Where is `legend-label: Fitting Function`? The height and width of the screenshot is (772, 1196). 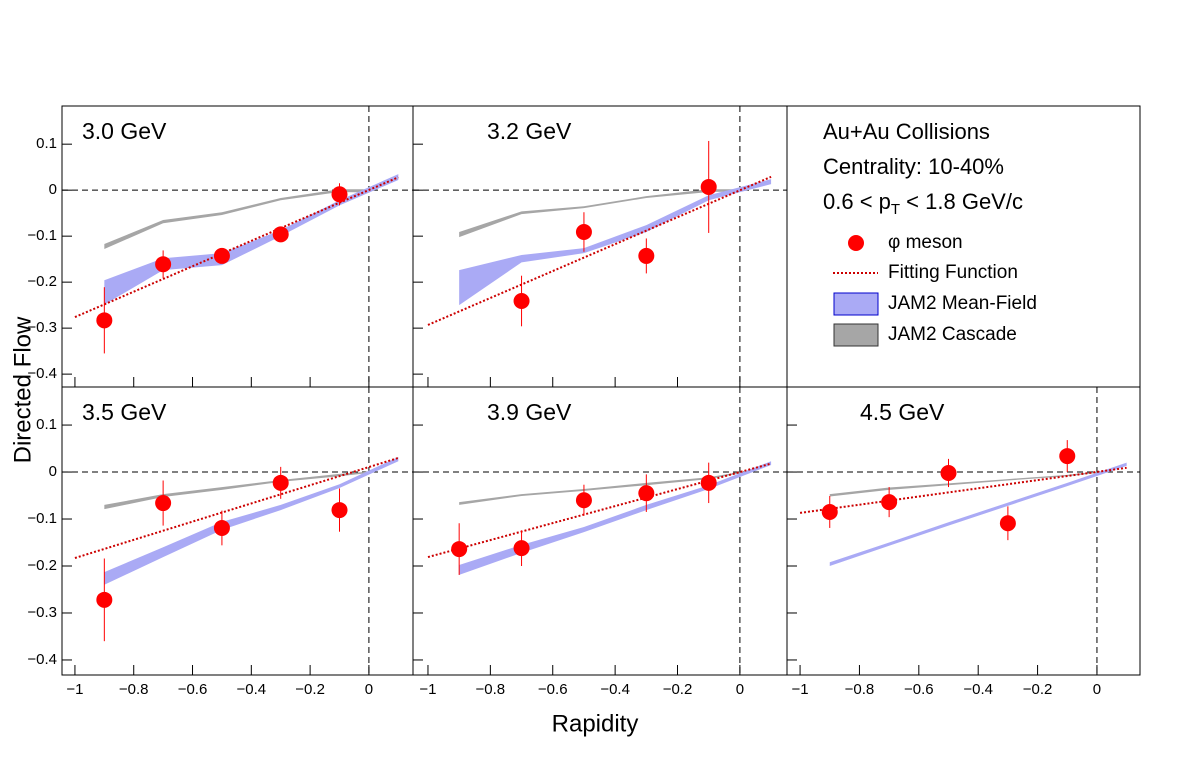 legend-label: Fitting Function is located at coordinates (953, 272).